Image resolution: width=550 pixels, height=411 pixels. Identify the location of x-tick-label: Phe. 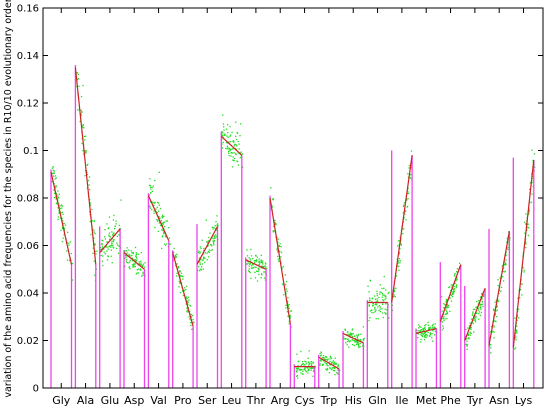
(450, 400).